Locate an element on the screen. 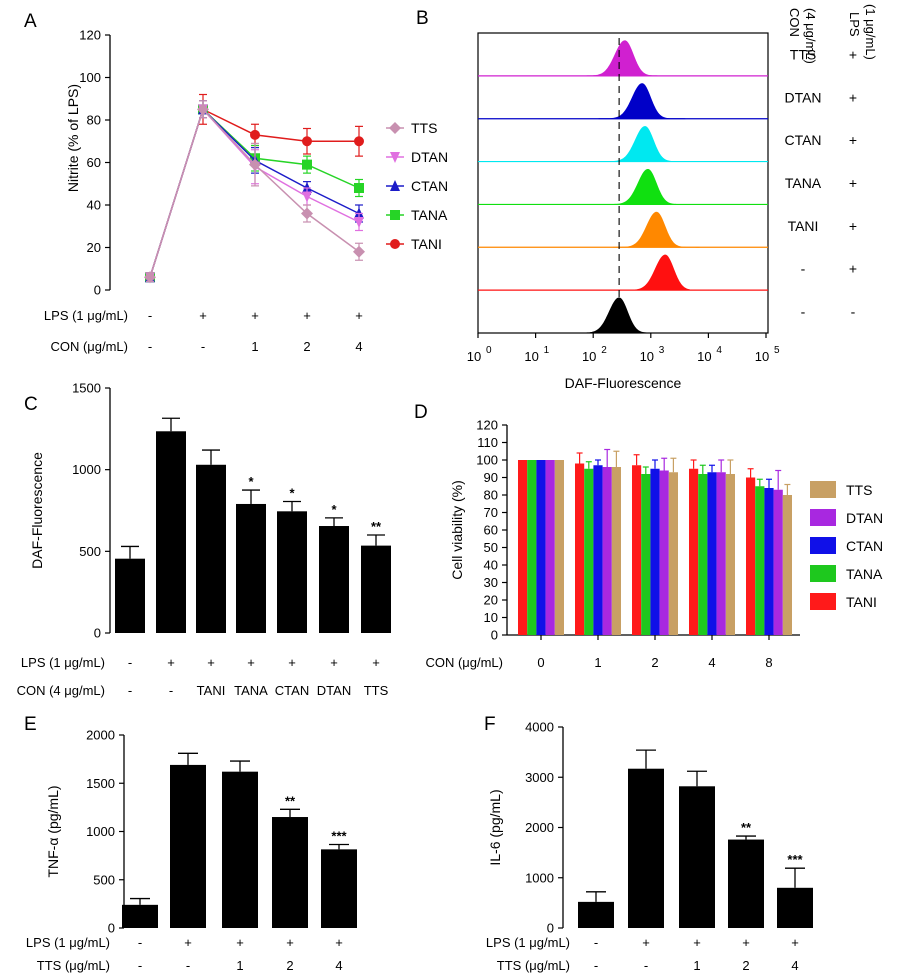 Image resolution: width=900 pixels, height=974 pixels. panel-d-y-tick-label: 120 is located at coordinates (487, 425).